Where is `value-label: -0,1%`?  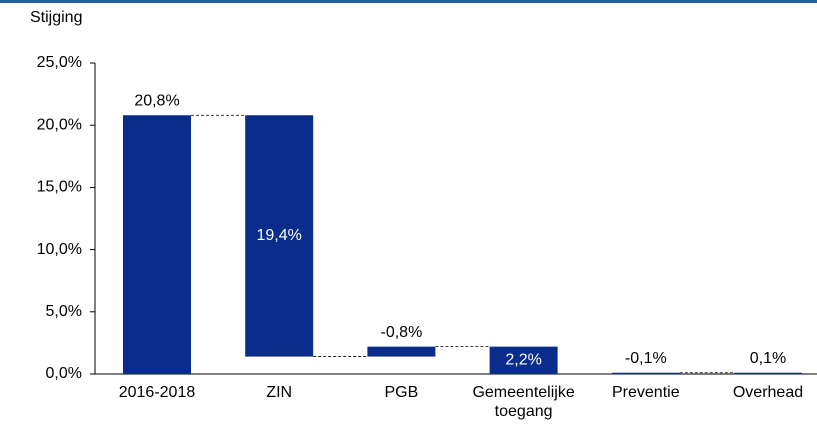 value-label: -0,1% is located at coordinates (646, 358).